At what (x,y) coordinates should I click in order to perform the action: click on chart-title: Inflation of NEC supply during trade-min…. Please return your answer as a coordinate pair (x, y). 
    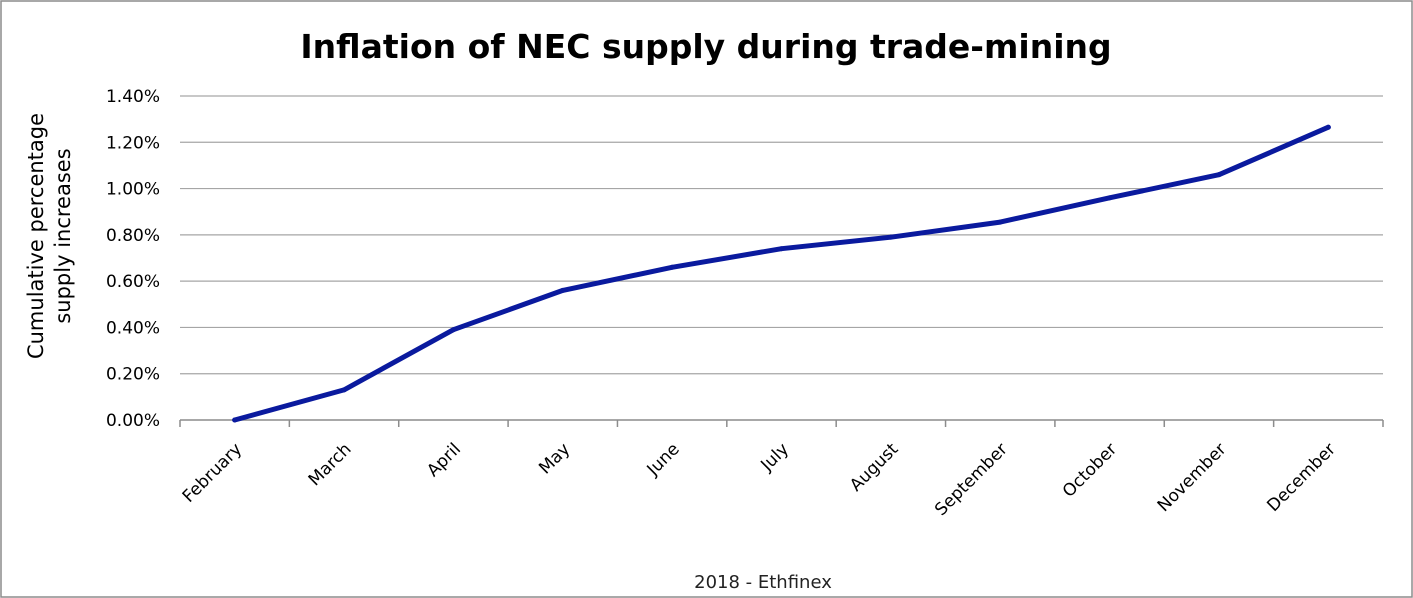
    Looking at the image, I should click on (705, 46).